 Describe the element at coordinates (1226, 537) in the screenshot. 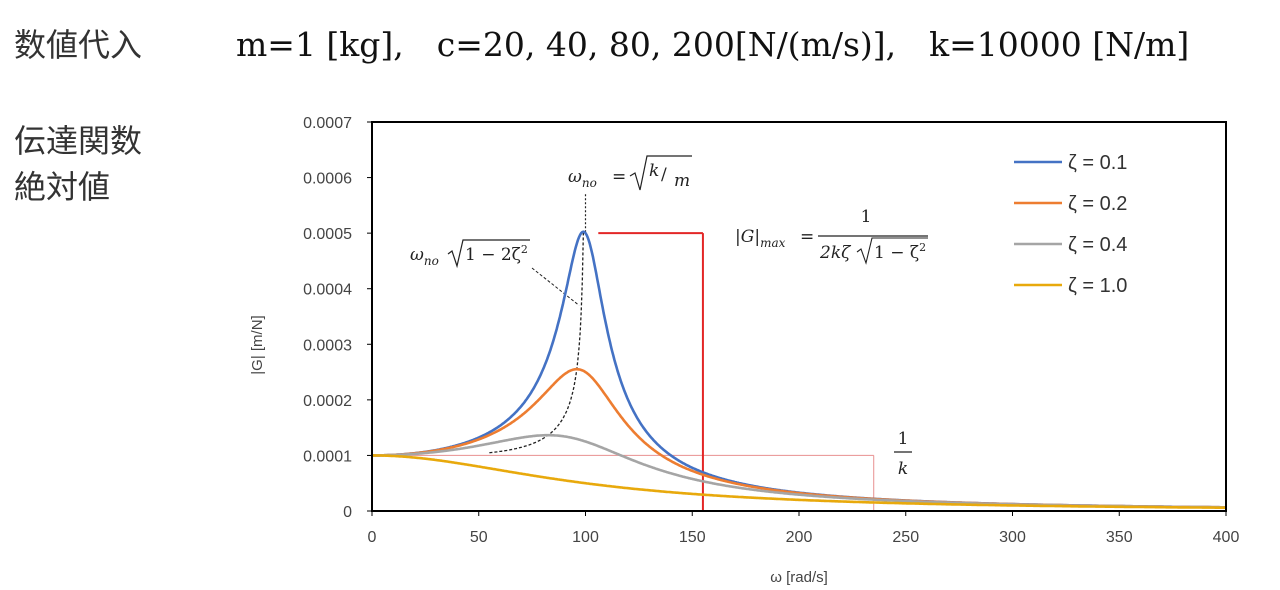

I see `x-tick-label: 400` at that location.